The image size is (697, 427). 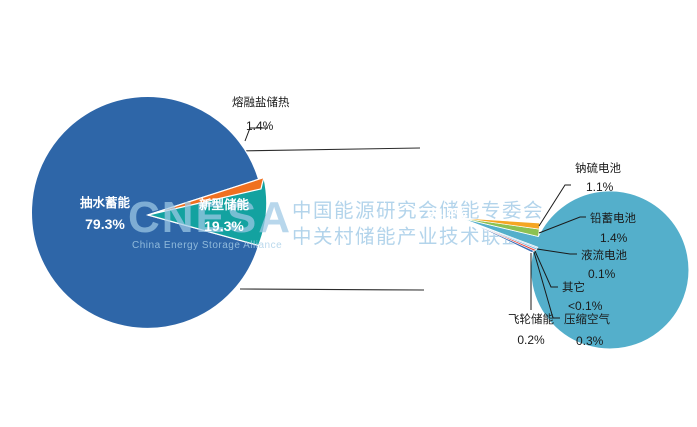 What do you see at coordinates (554, 205) in the screenshot?
I see `leader-line-sodium-sulfur` at bounding box center [554, 205].